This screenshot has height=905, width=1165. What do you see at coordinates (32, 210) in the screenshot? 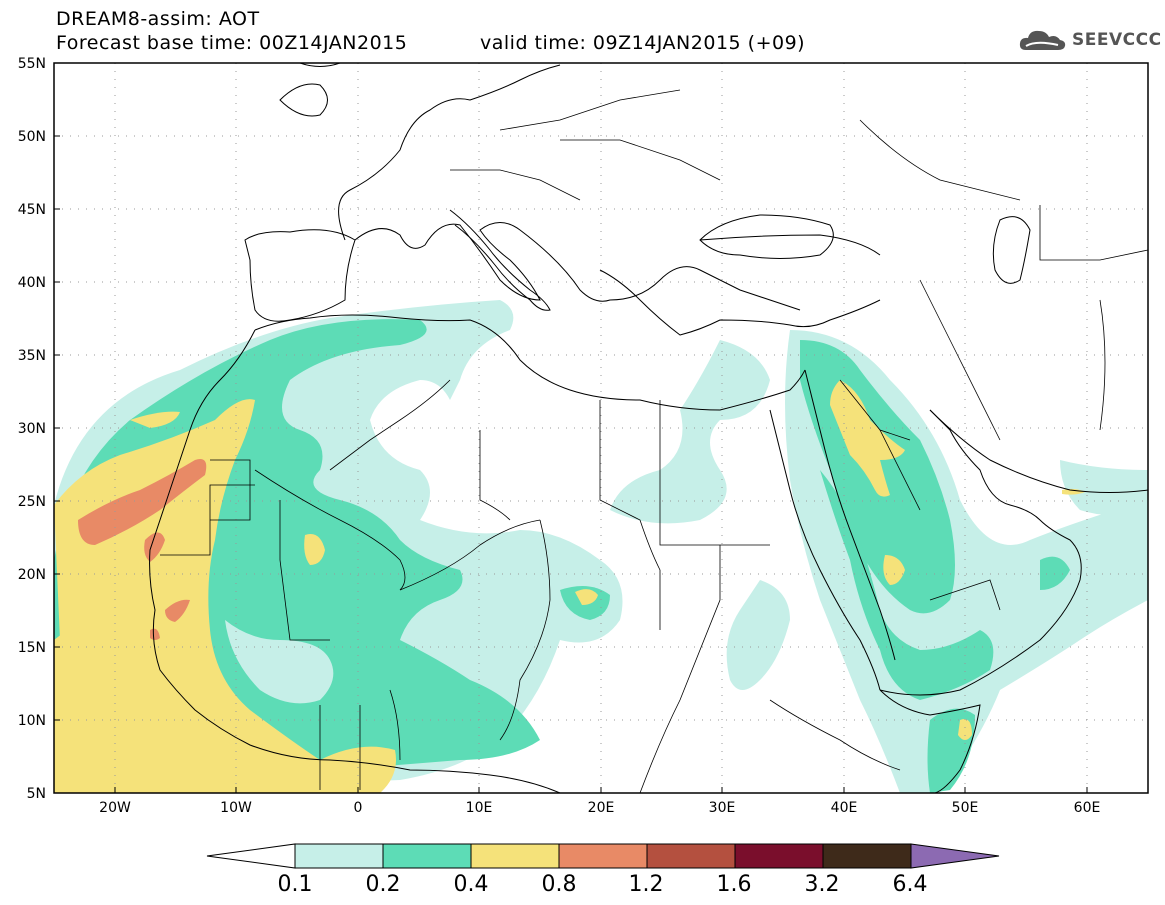
I see `lat-label: 45N` at bounding box center [32, 210].